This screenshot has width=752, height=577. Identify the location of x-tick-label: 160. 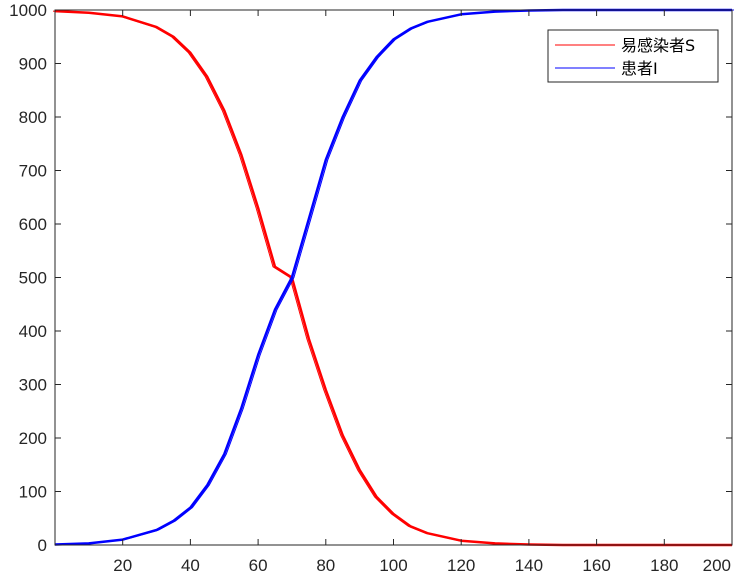
(596, 565).